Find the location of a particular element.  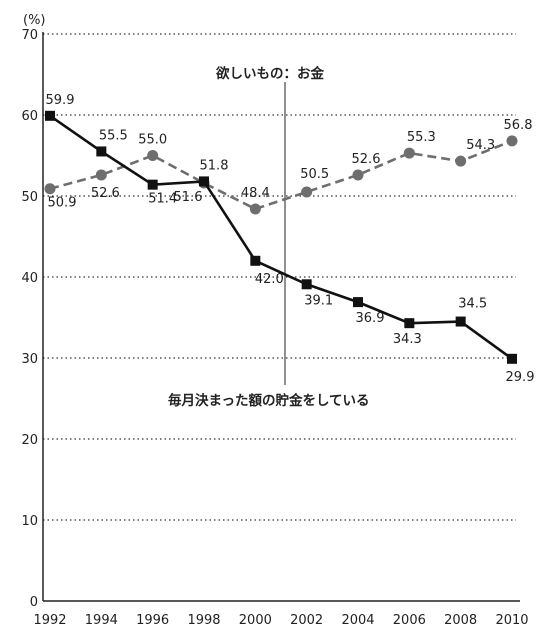

label-money-2004: 52.6 is located at coordinates (366, 159).